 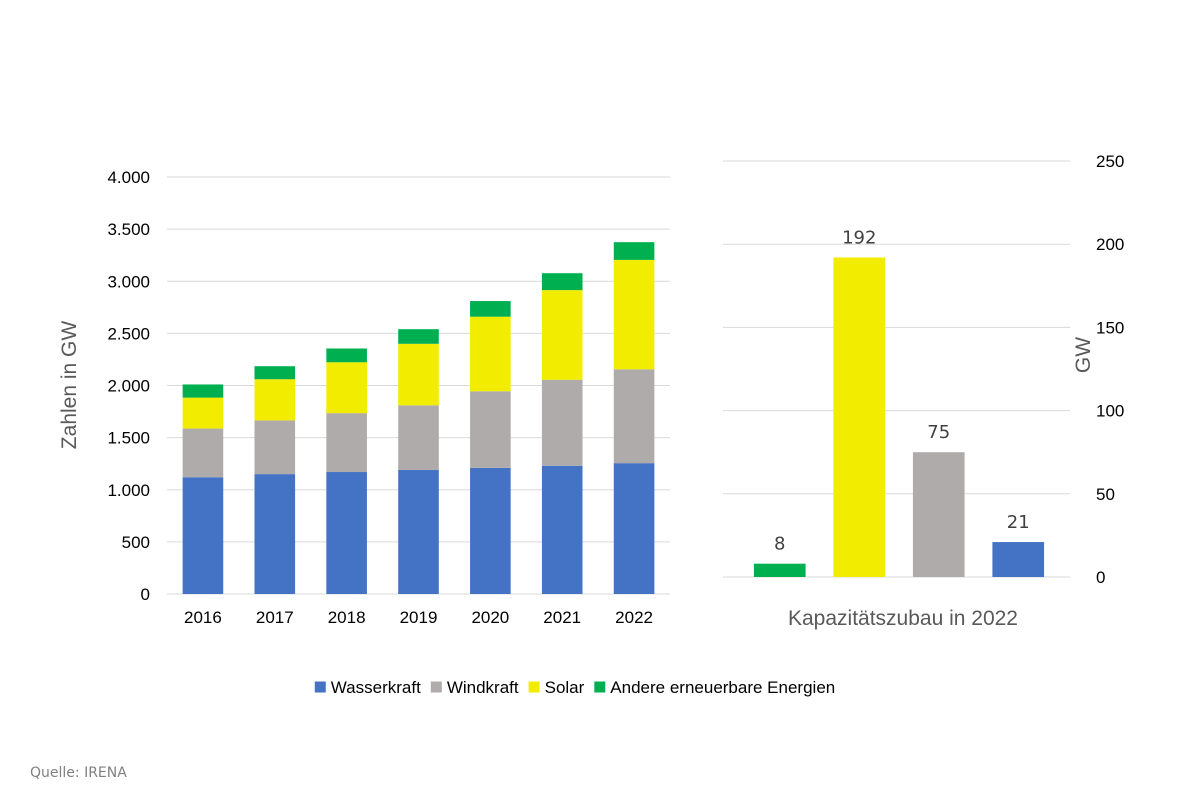 I want to click on right-y-tick-label: 50, so click(x=1105, y=494).